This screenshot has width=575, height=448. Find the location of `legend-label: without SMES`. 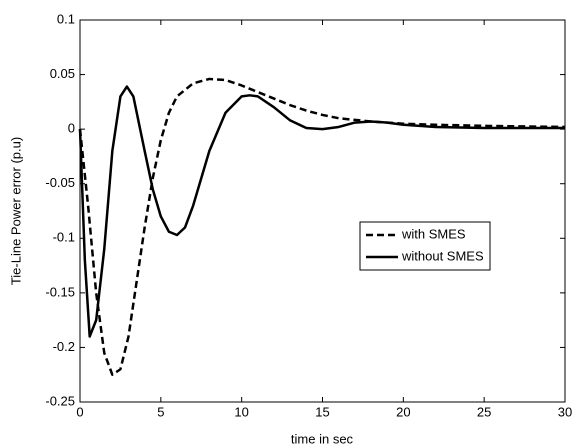

legend-label: without SMES is located at coordinates (442, 255).